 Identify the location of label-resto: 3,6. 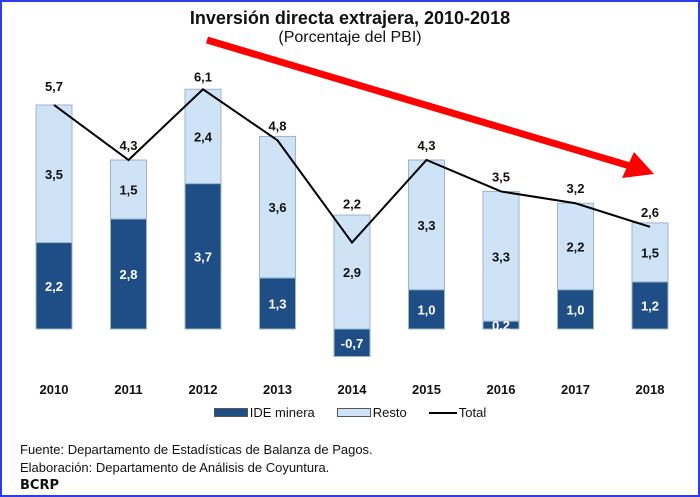
(277, 207).